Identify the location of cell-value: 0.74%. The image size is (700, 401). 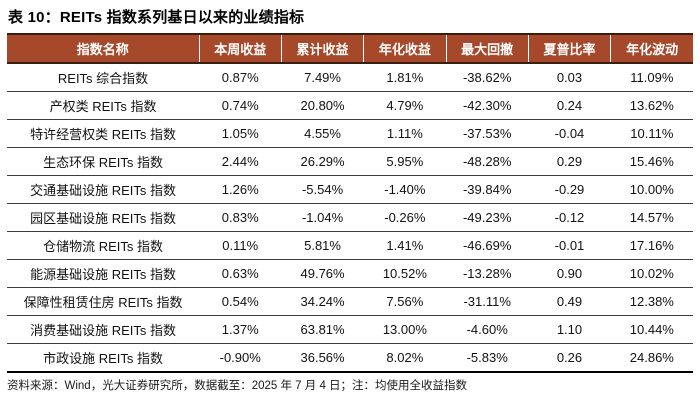
(240, 105).